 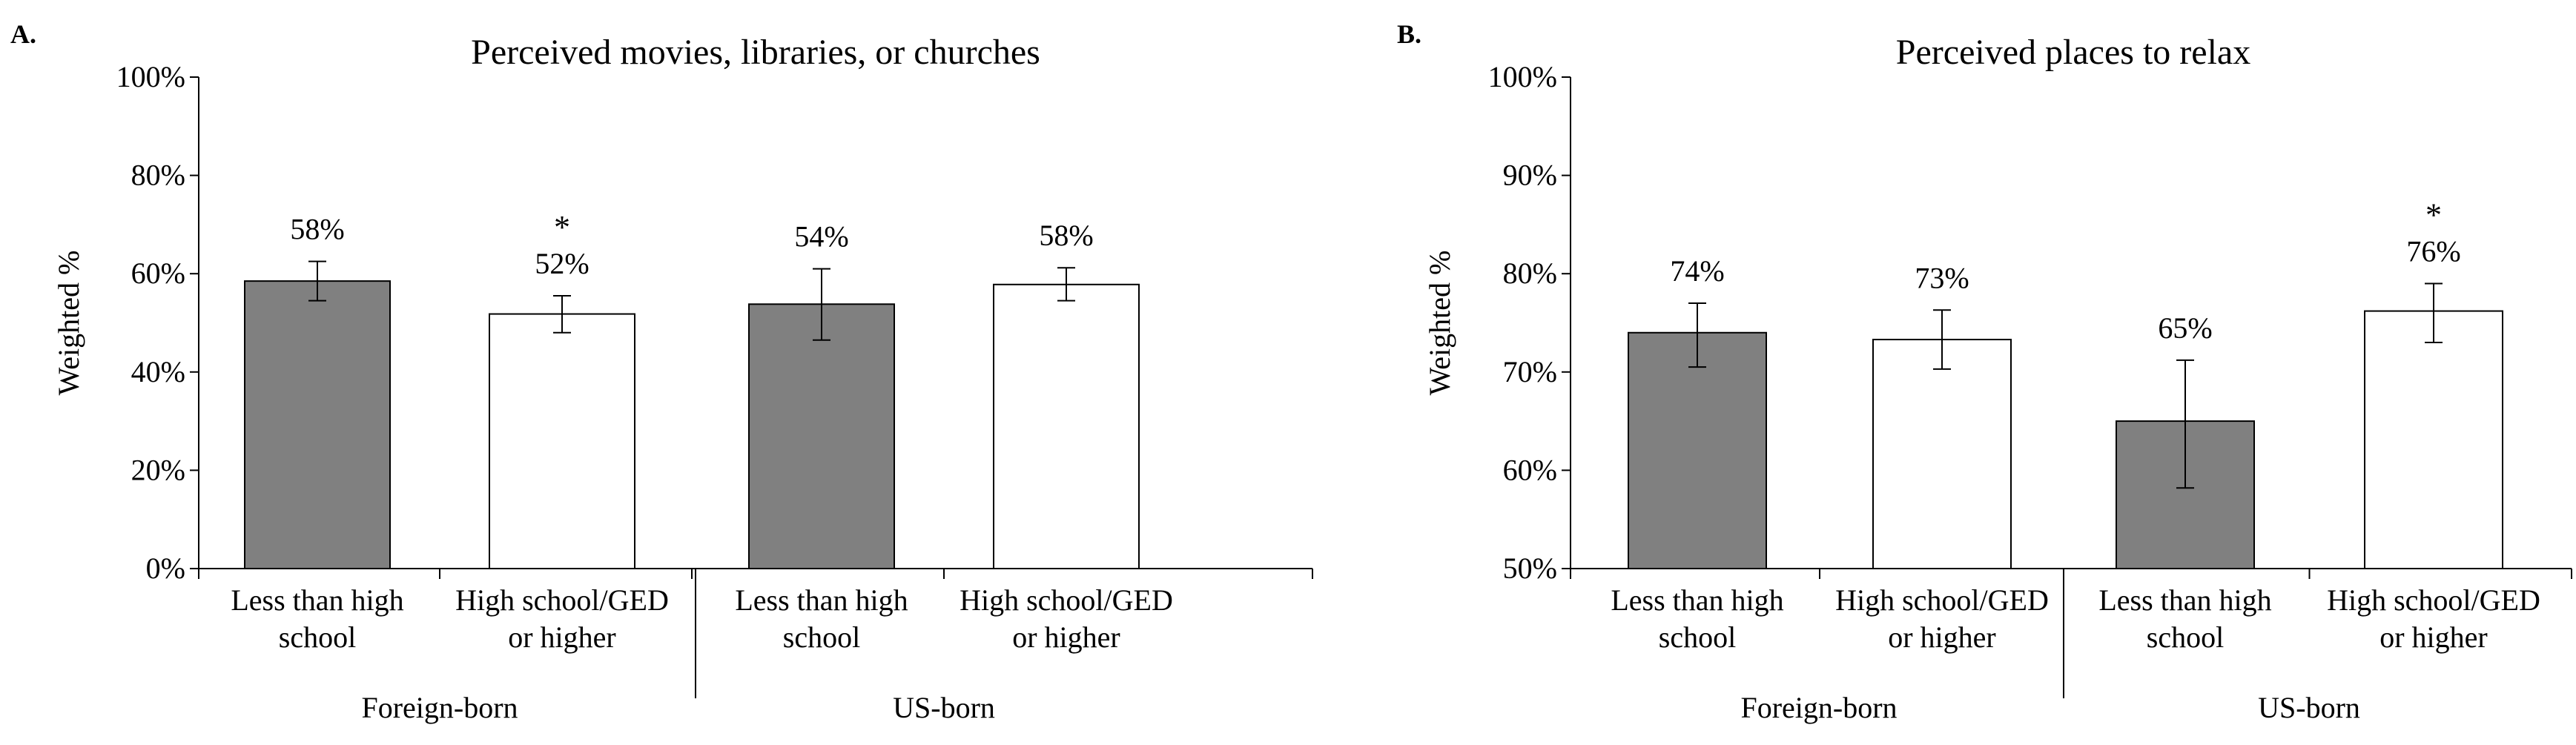 I want to click on data-label: 74%, so click(x=1697, y=271).